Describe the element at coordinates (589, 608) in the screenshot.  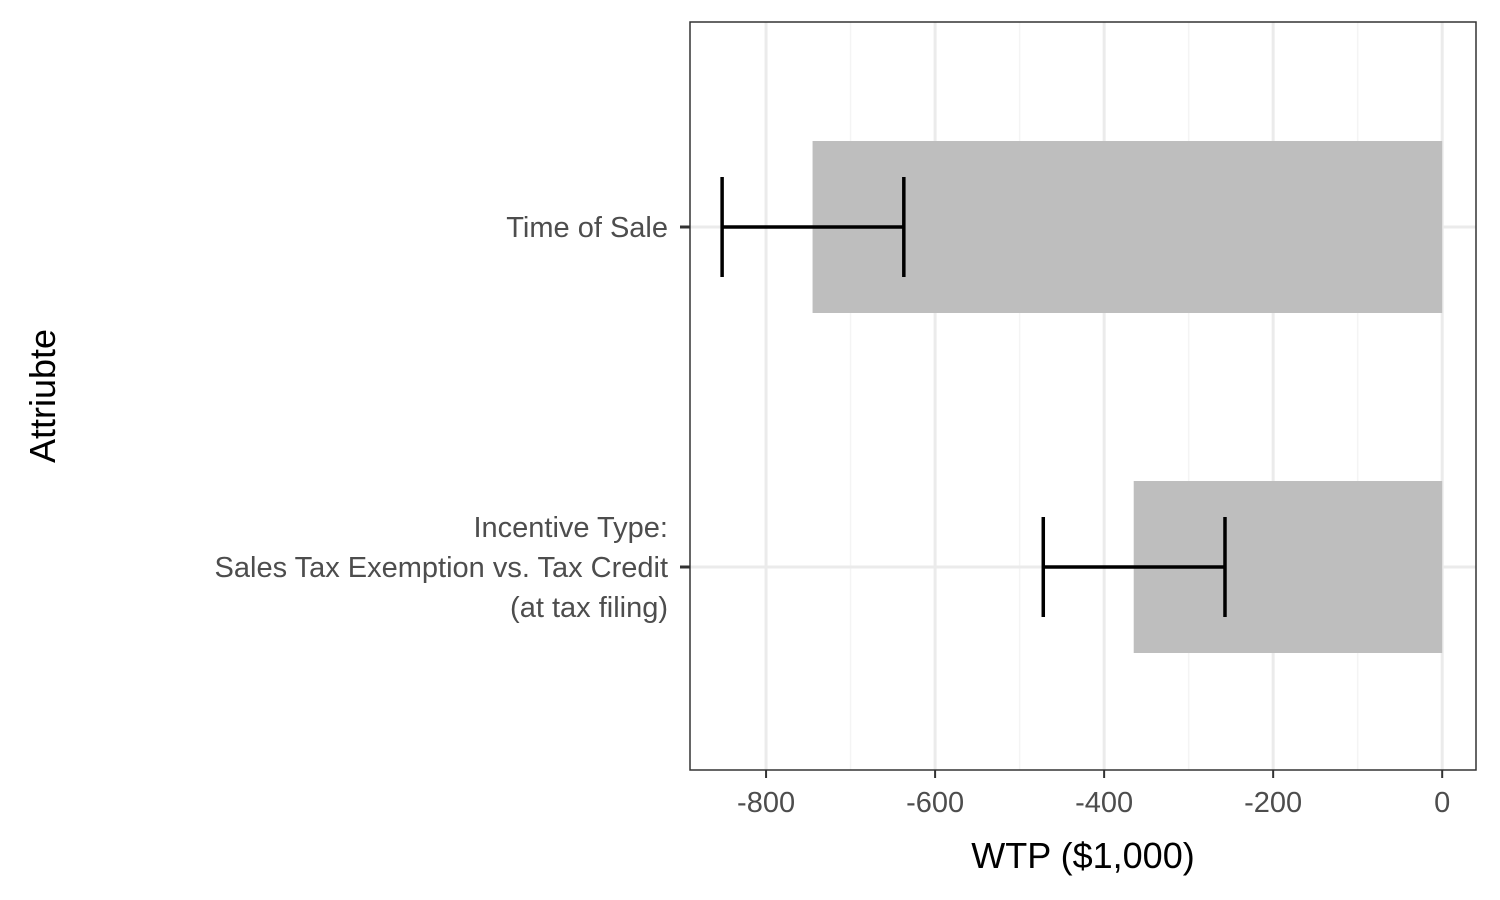
I see `y-tick-label: (at tax filing)` at that location.